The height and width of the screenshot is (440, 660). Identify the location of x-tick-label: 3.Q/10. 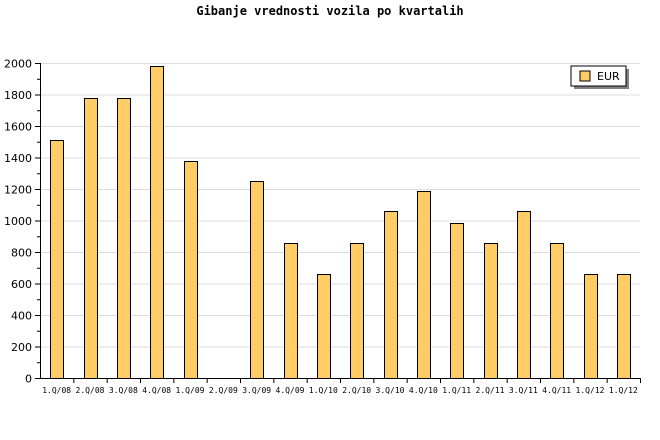
(390, 390).